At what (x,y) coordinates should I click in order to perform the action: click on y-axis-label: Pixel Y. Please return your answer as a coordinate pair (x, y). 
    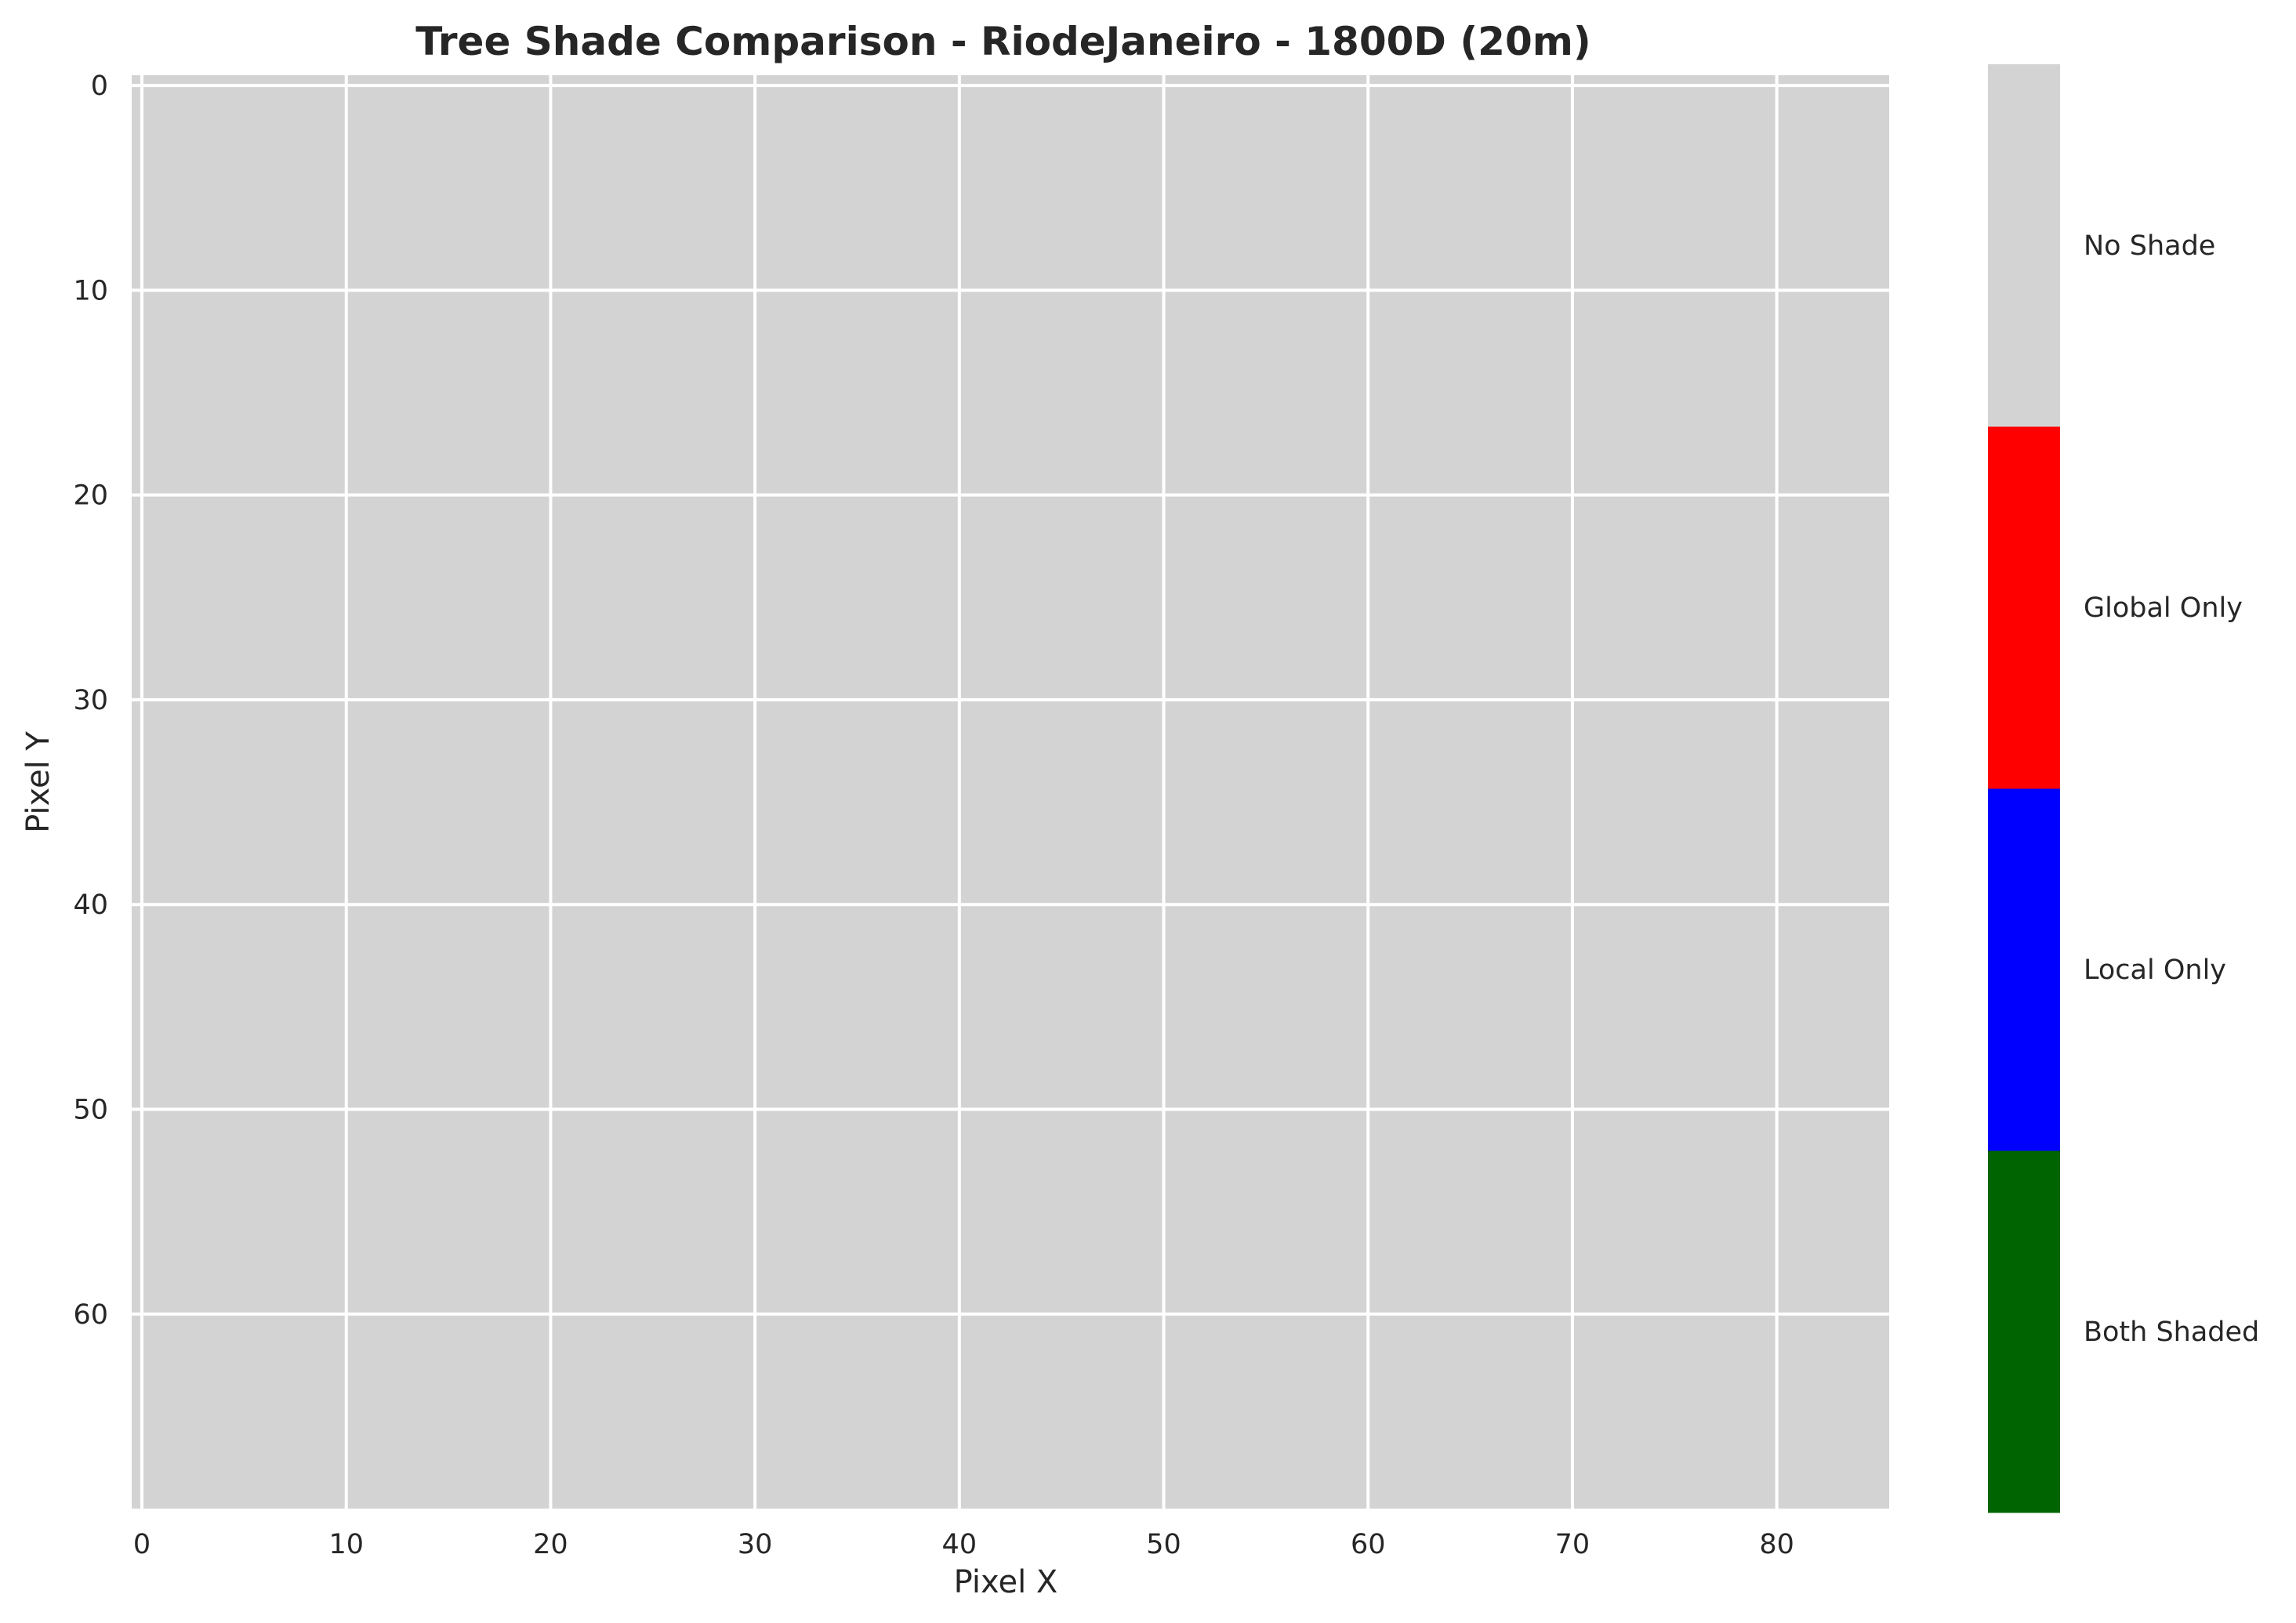
    Looking at the image, I should click on (38, 782).